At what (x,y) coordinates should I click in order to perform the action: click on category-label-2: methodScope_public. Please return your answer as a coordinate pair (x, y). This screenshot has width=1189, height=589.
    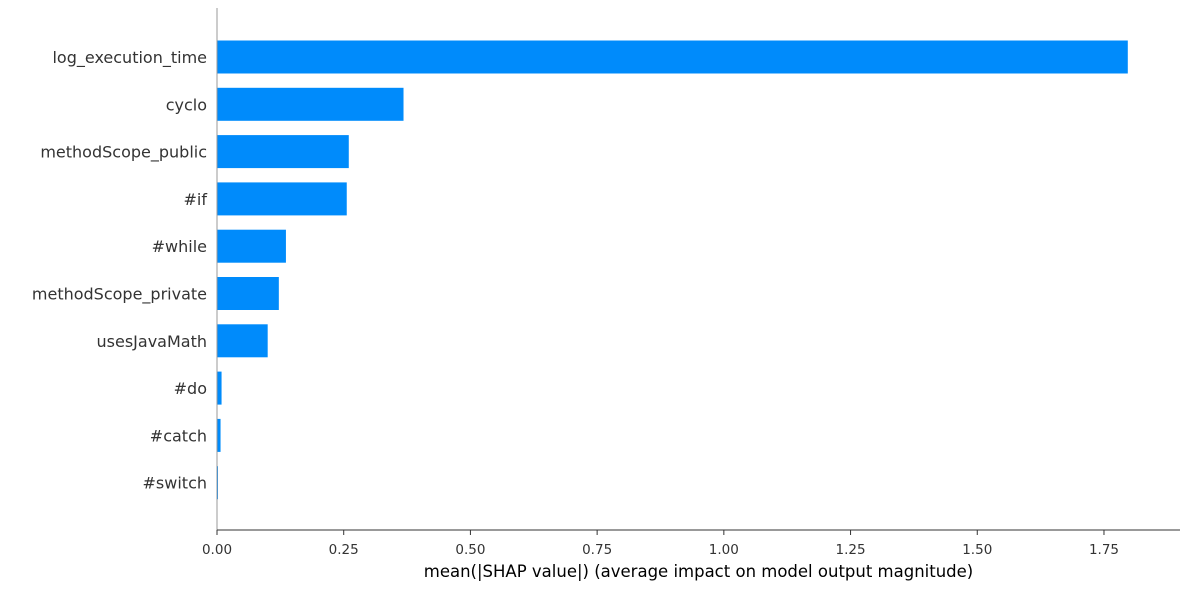
    Looking at the image, I should click on (123, 153).